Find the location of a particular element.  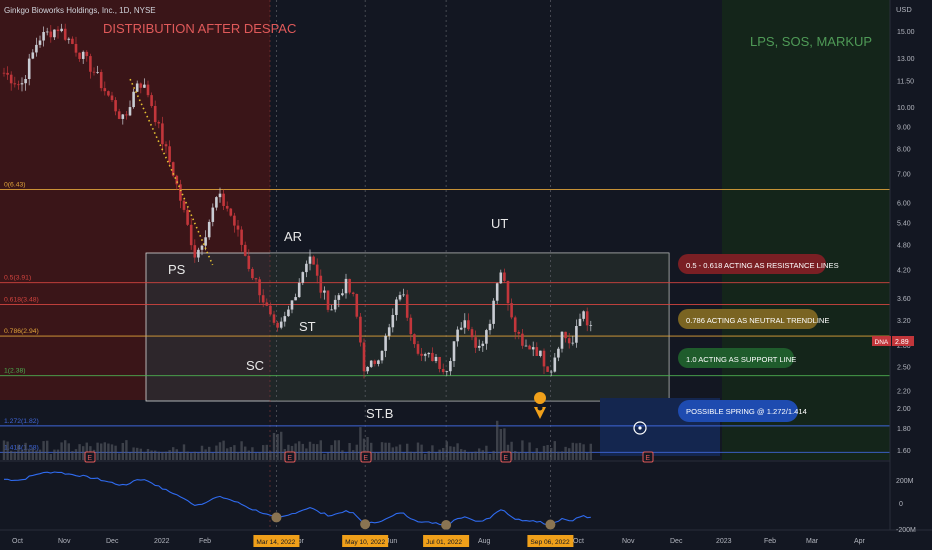

volume-histogram is located at coordinates (297, 440).